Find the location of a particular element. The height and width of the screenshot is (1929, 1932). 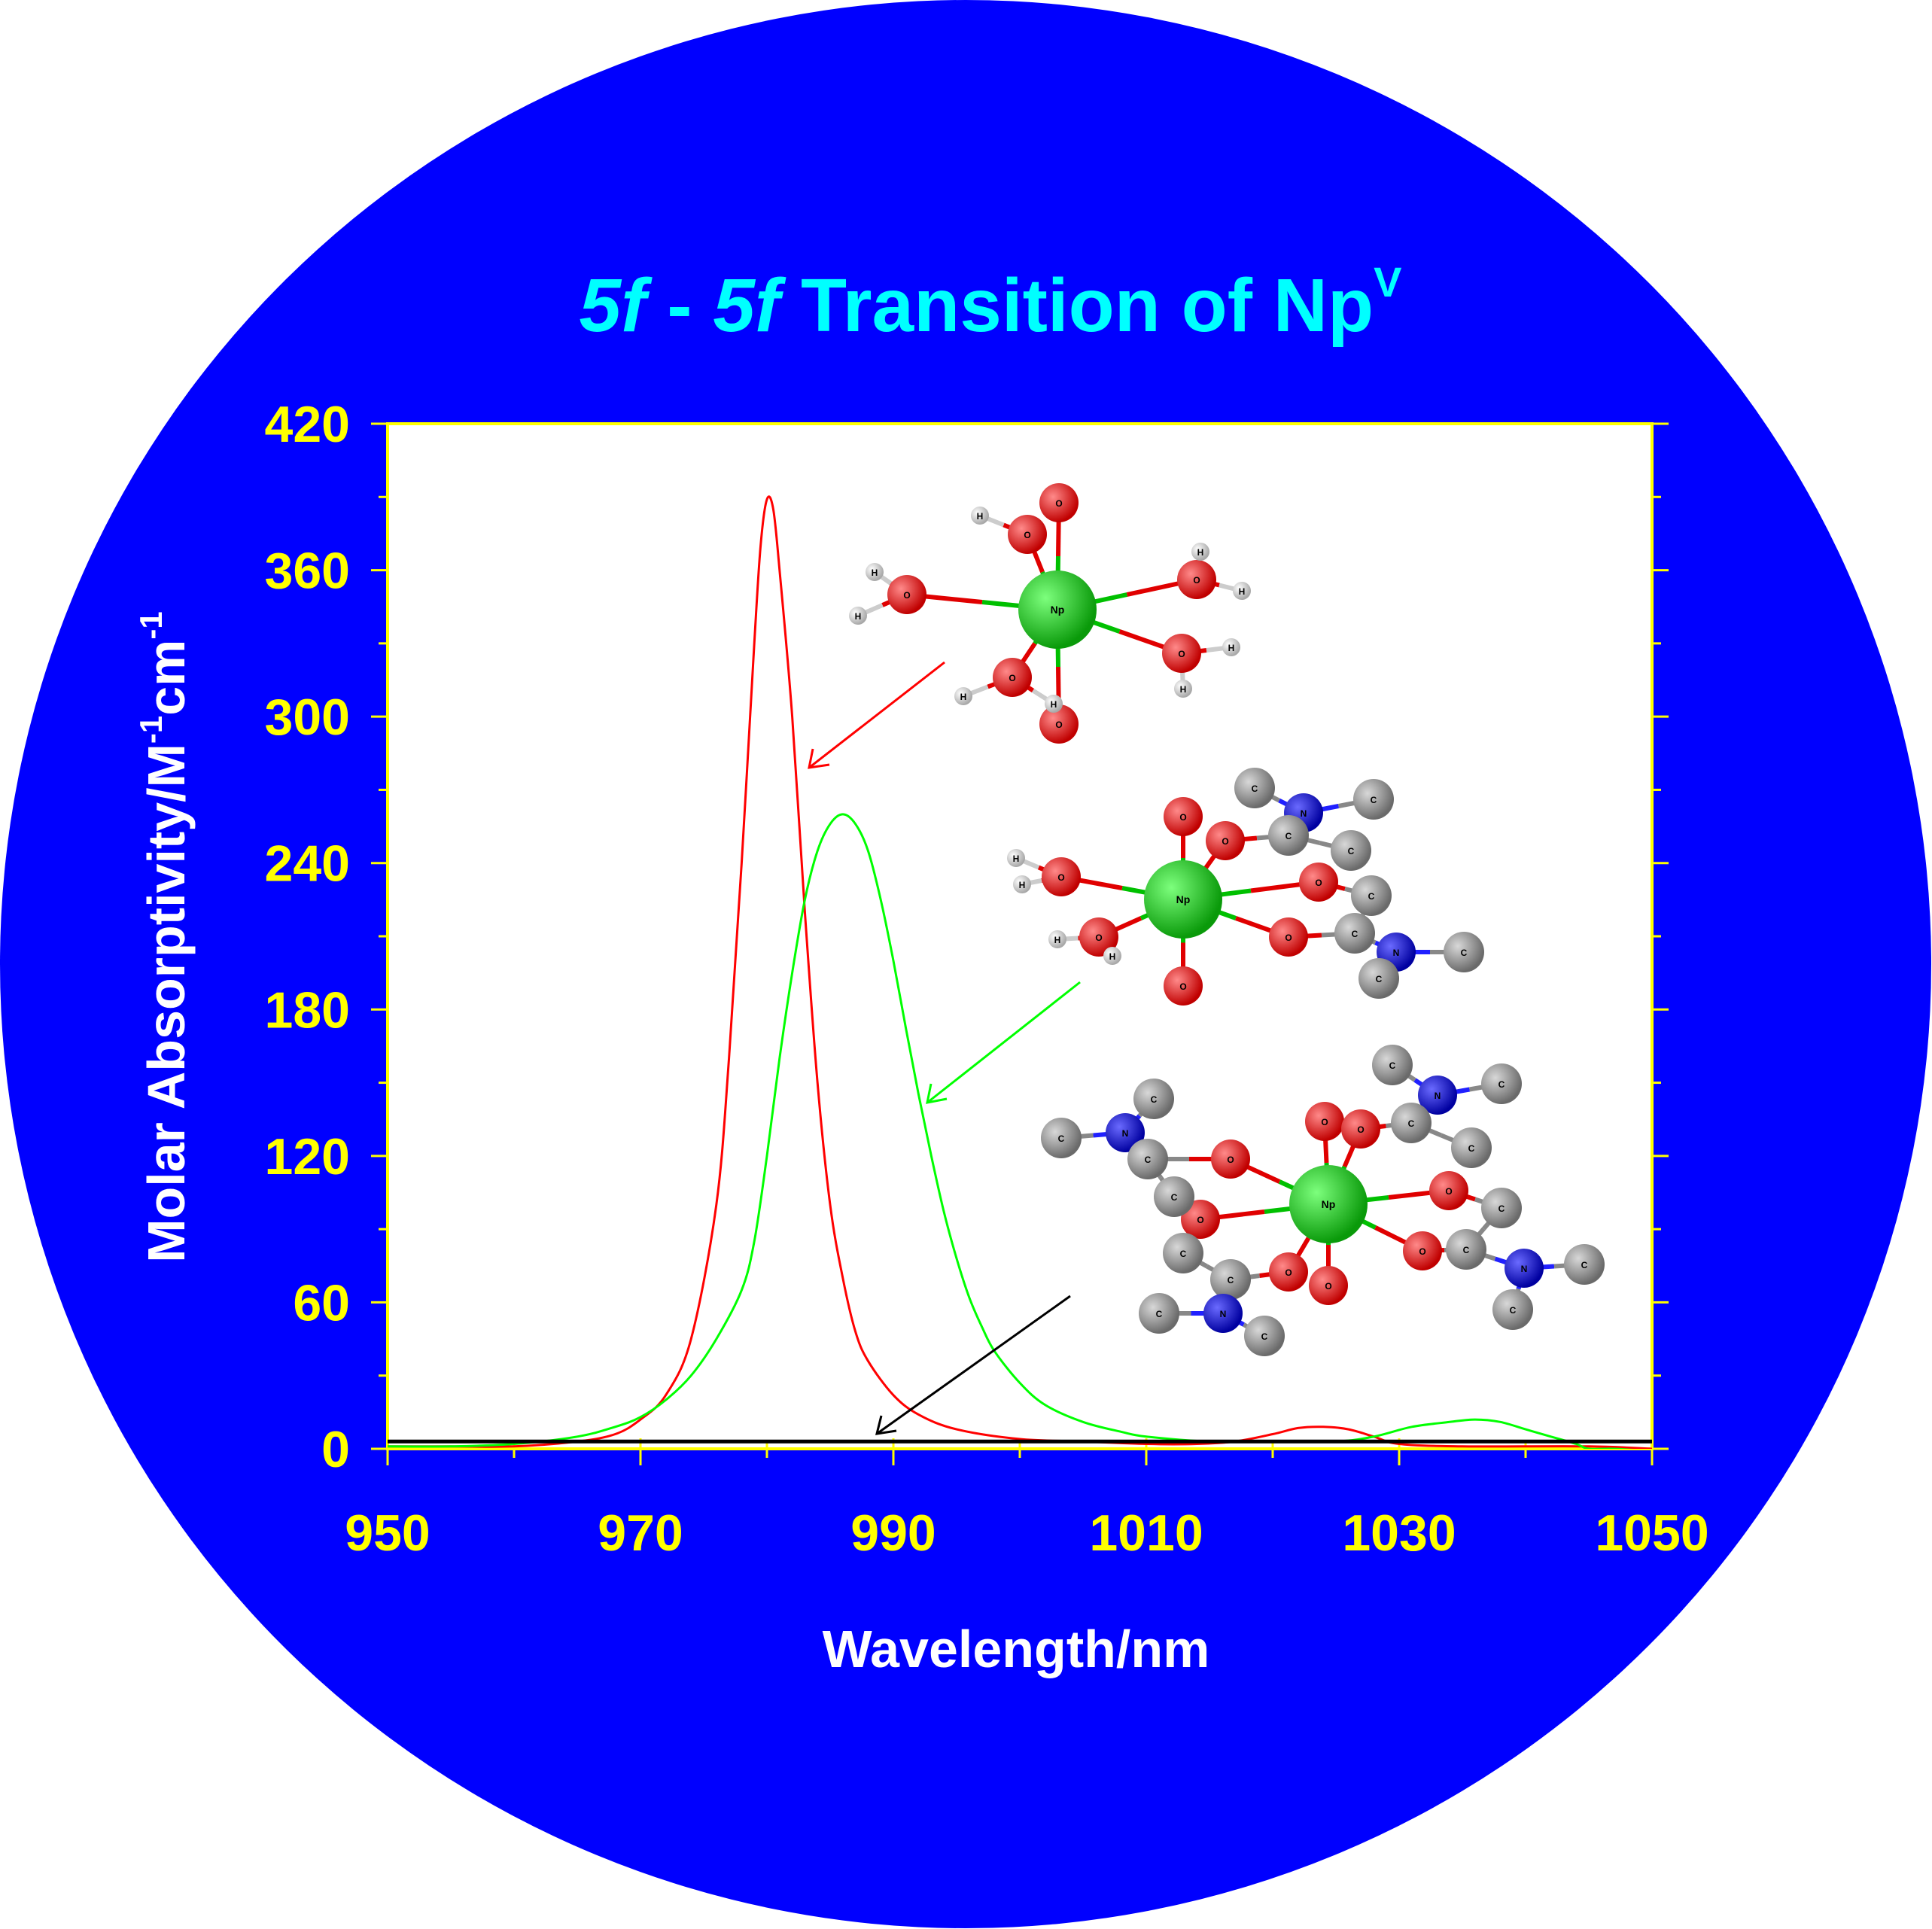

title-part-dash: - is located at coordinates (679, 306).